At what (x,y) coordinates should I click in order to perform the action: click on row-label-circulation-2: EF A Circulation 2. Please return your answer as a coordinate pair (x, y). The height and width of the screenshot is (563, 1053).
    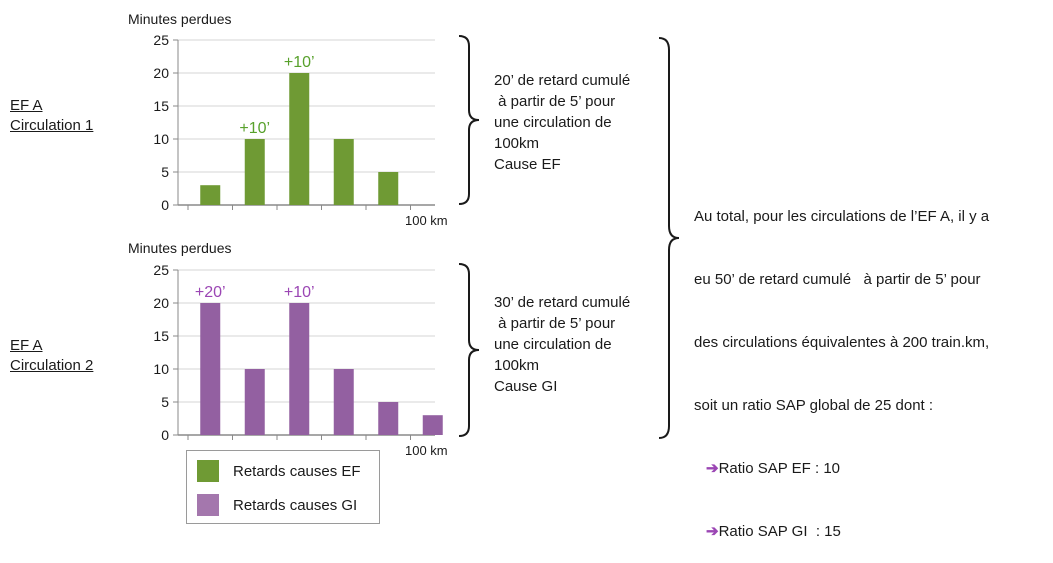
    Looking at the image, I should click on (51, 356).